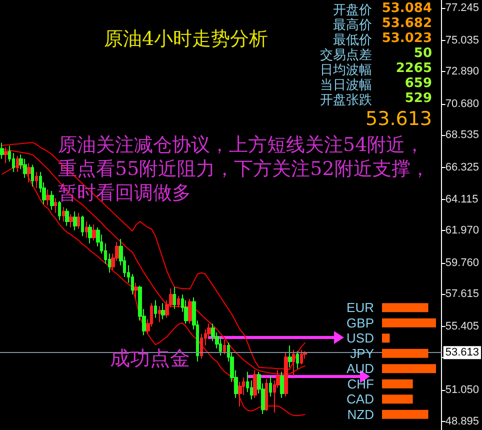 The image size is (482, 430). I want to click on y-tick-label: 68.535, so click(462, 135).